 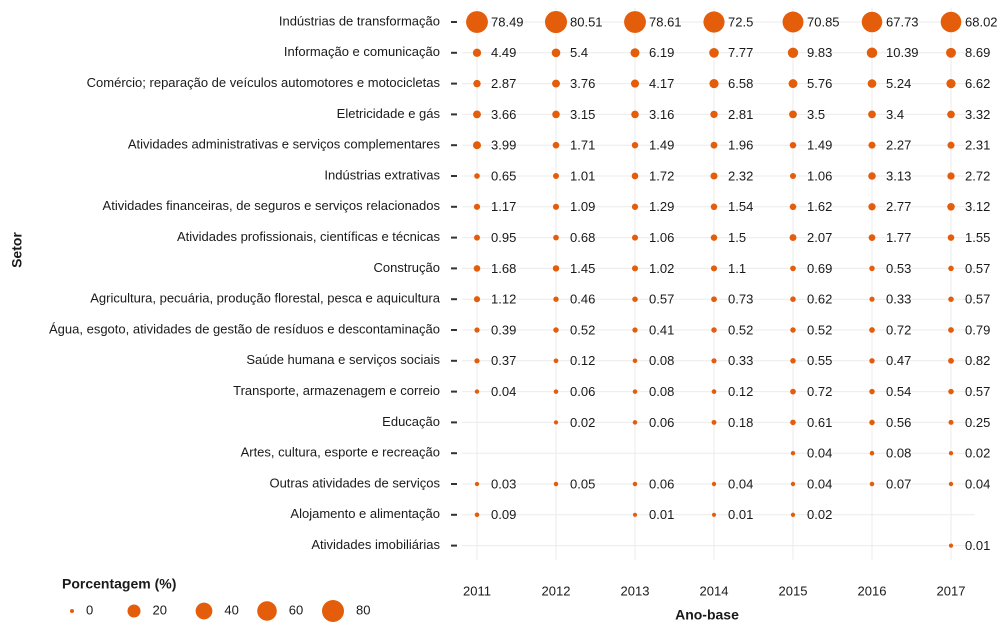 What do you see at coordinates (977, 114) in the screenshot?
I see `data-label: 3.32` at bounding box center [977, 114].